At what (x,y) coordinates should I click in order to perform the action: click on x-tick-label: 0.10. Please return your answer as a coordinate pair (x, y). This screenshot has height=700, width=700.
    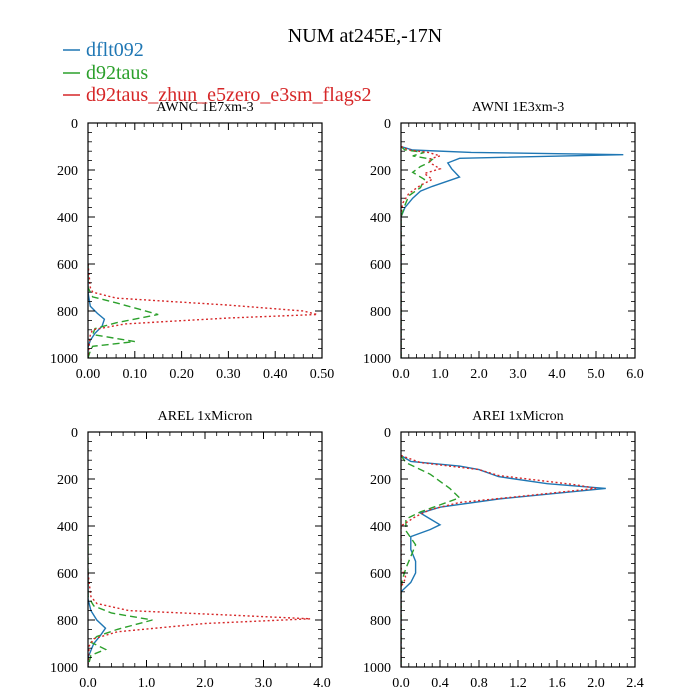
    Looking at the image, I should click on (135, 374).